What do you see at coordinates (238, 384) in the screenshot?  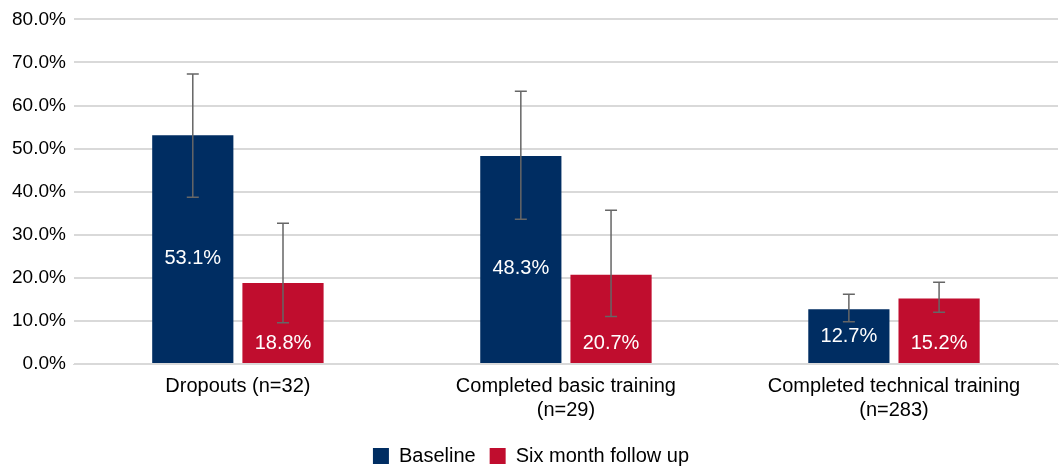 I see `x-tick-label: Dropouts (n=32)` at bounding box center [238, 384].